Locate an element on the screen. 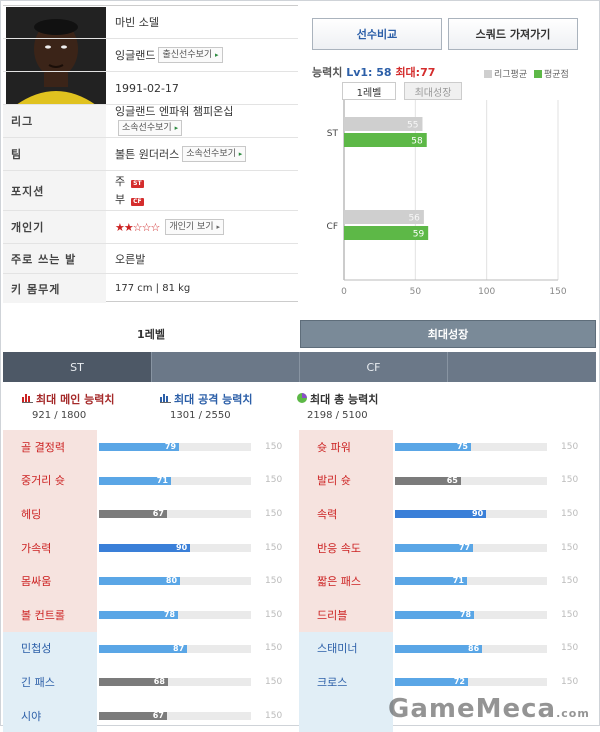 Image resolution: width=600 pixels, height=732 pixels. stat-label: 크로스 is located at coordinates (346, 682).